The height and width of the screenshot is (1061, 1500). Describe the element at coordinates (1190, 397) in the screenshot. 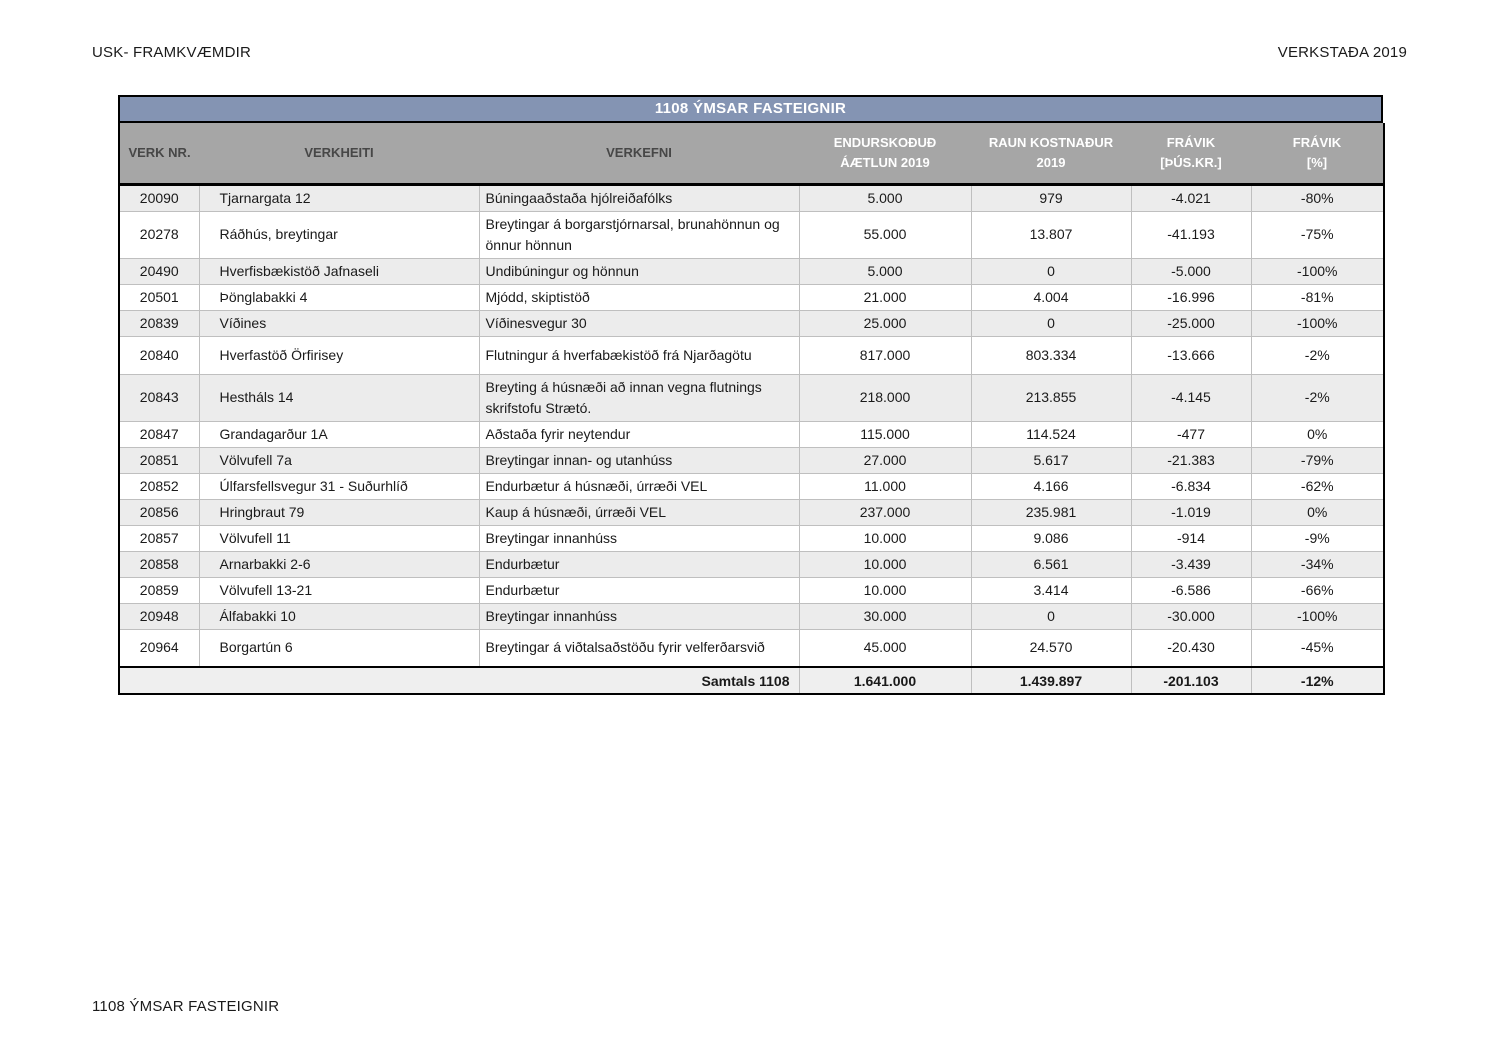

I see `cell-fravik: -4.145` at that location.